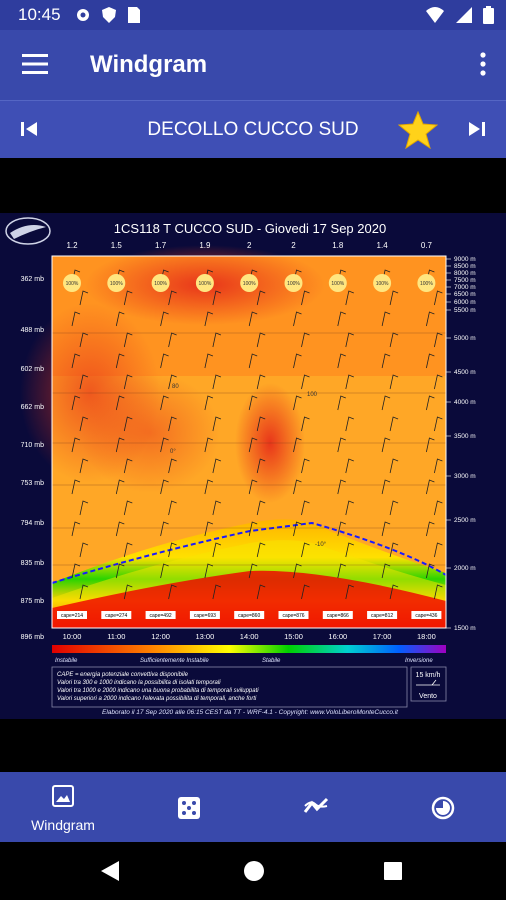  I want to click on home-icon, so click(254, 871).